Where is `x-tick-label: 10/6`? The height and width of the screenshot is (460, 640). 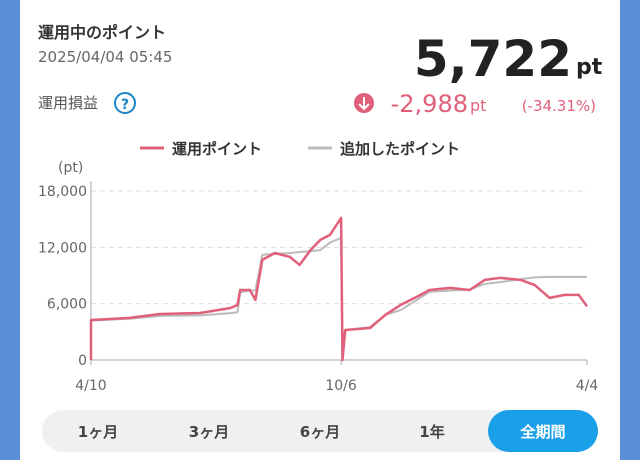 x-tick-label: 10/6 is located at coordinates (341, 386).